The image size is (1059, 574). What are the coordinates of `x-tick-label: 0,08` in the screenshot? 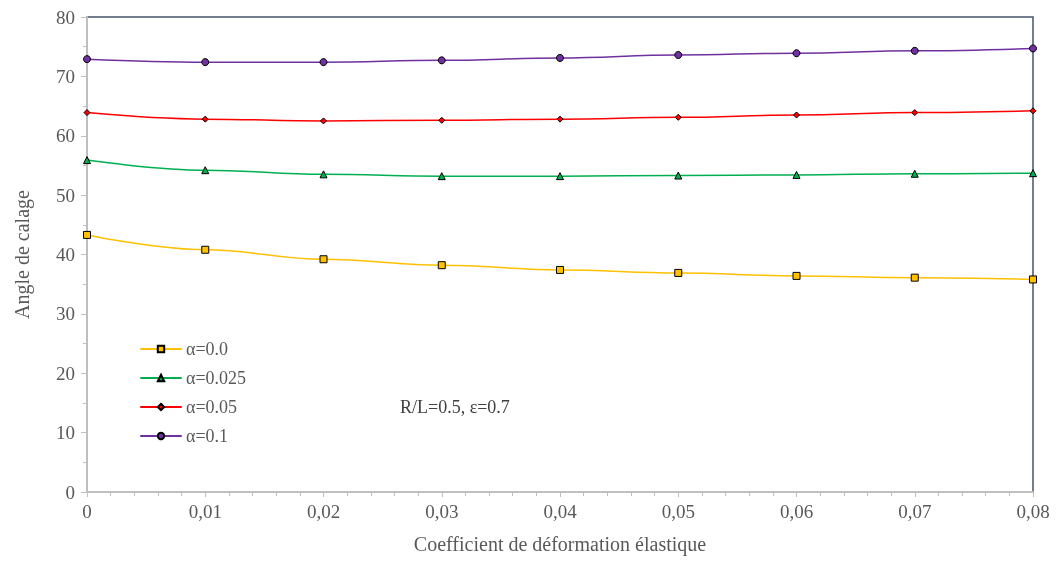 It's located at (1033, 511).